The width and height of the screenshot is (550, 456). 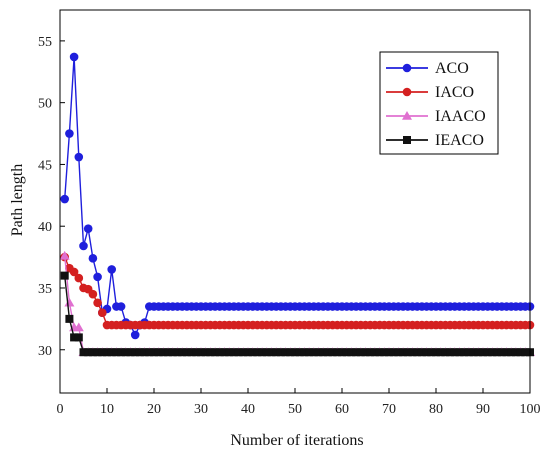 What do you see at coordinates (530, 409) in the screenshot?
I see `x-tick-label: 100` at bounding box center [530, 409].